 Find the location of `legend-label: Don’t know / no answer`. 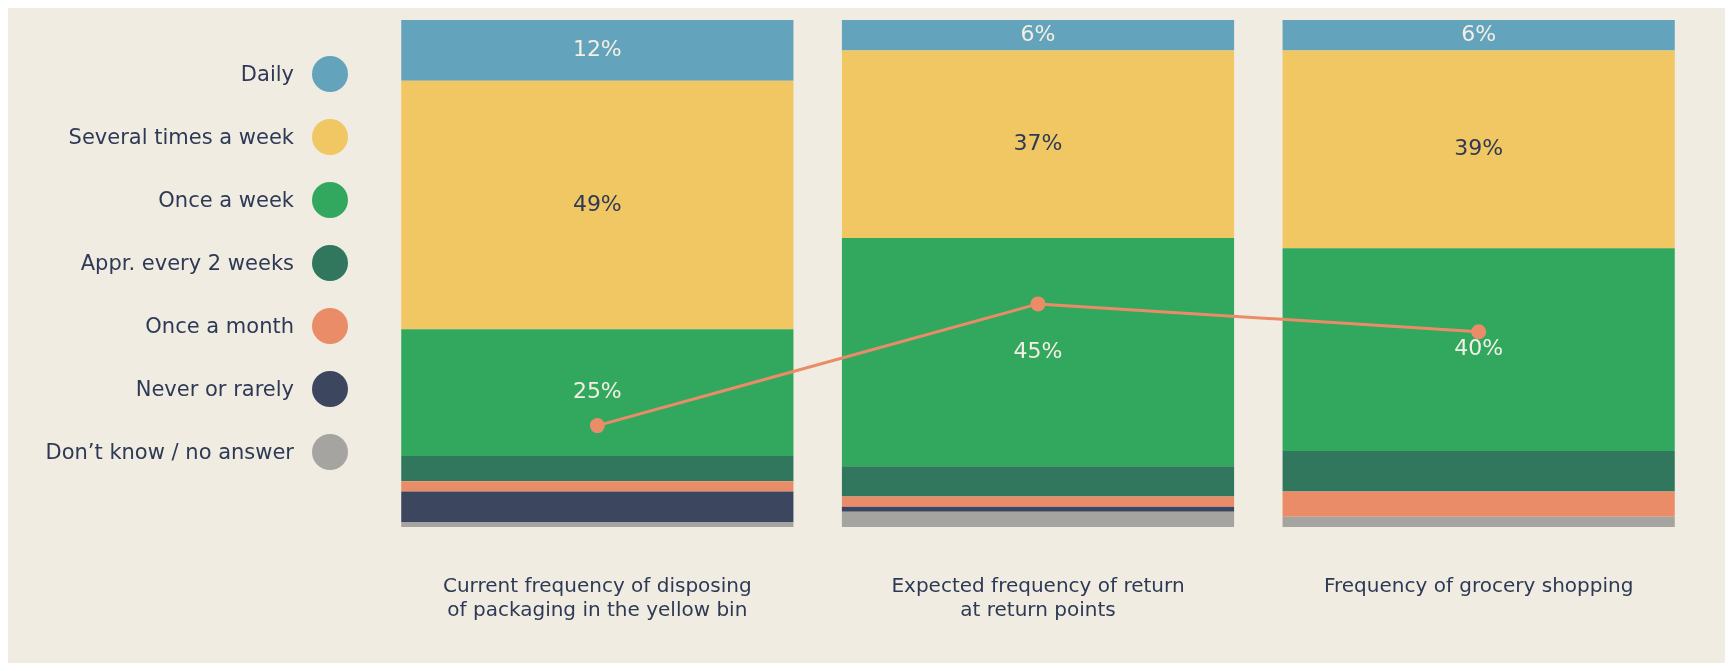

legend-label: Don’t know / no answer is located at coordinates (169, 452).